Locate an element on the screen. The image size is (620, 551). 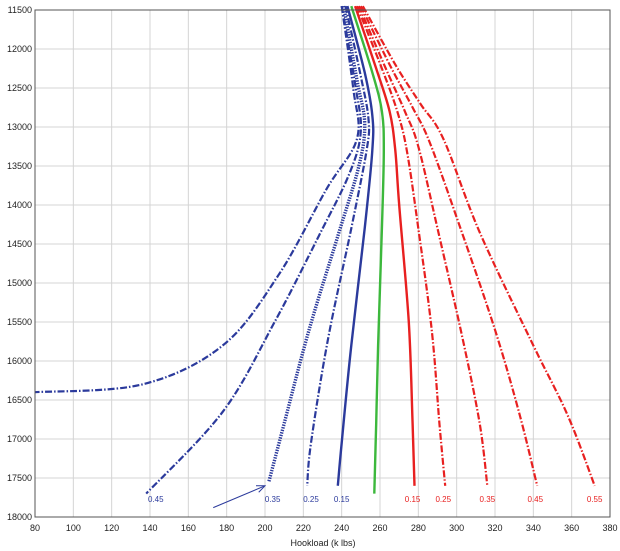
annotation-arrow is located at coordinates (240, 497).